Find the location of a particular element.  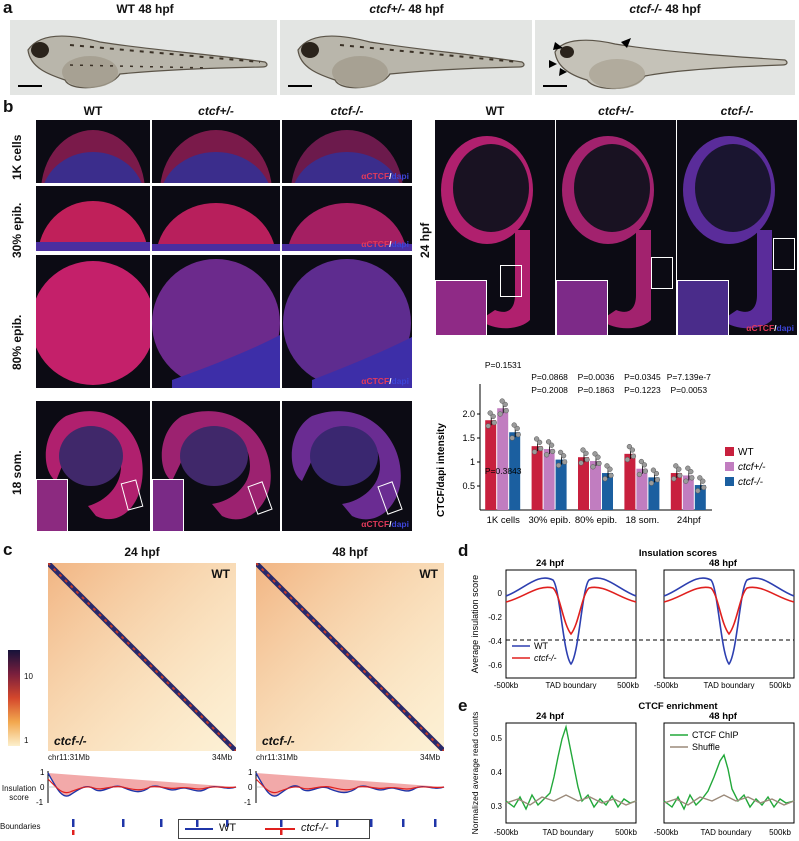

hic-map-24: WT ctcf-/- is located at coordinates (142, 657).